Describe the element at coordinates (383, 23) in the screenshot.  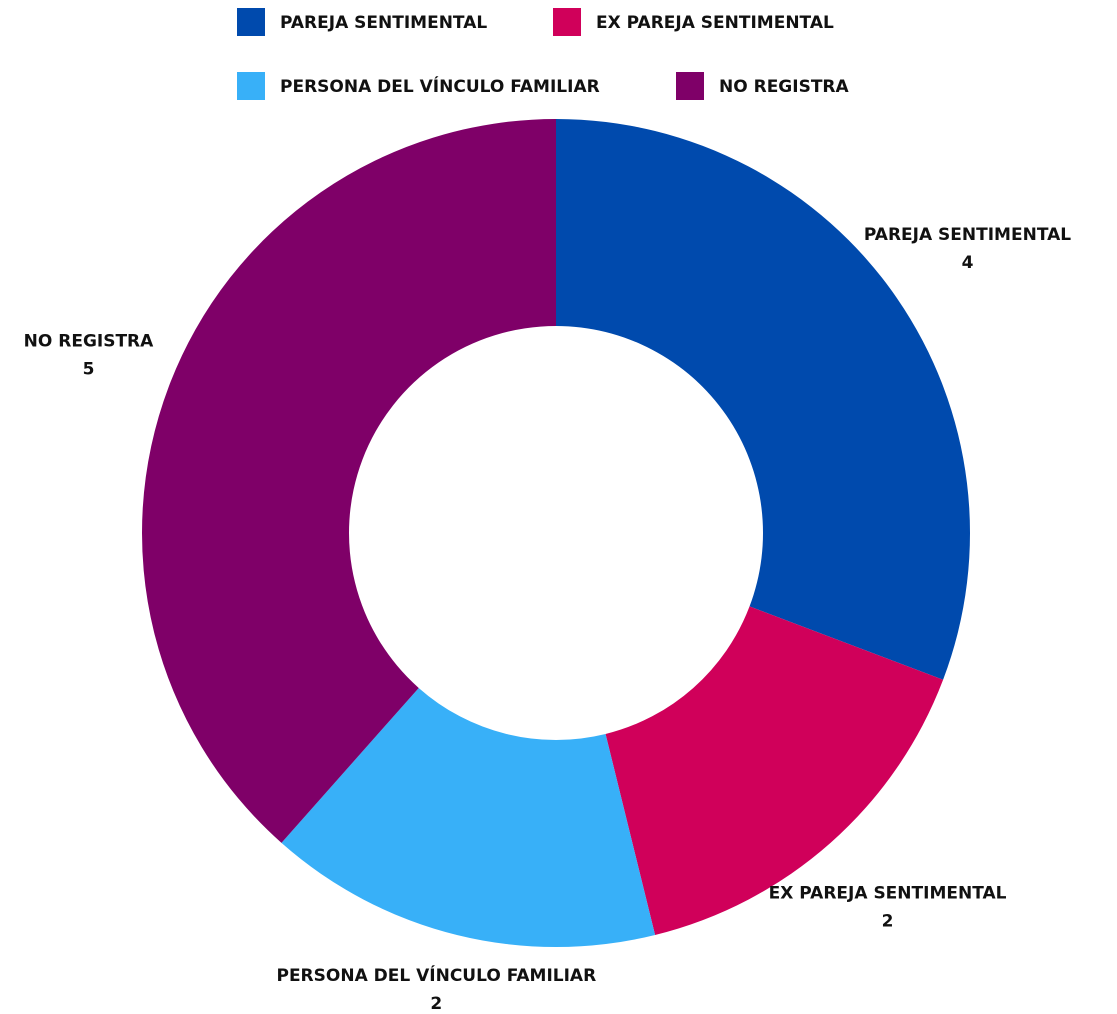
I see `legend-label: PAREJA SENTIMENTAL` at that location.